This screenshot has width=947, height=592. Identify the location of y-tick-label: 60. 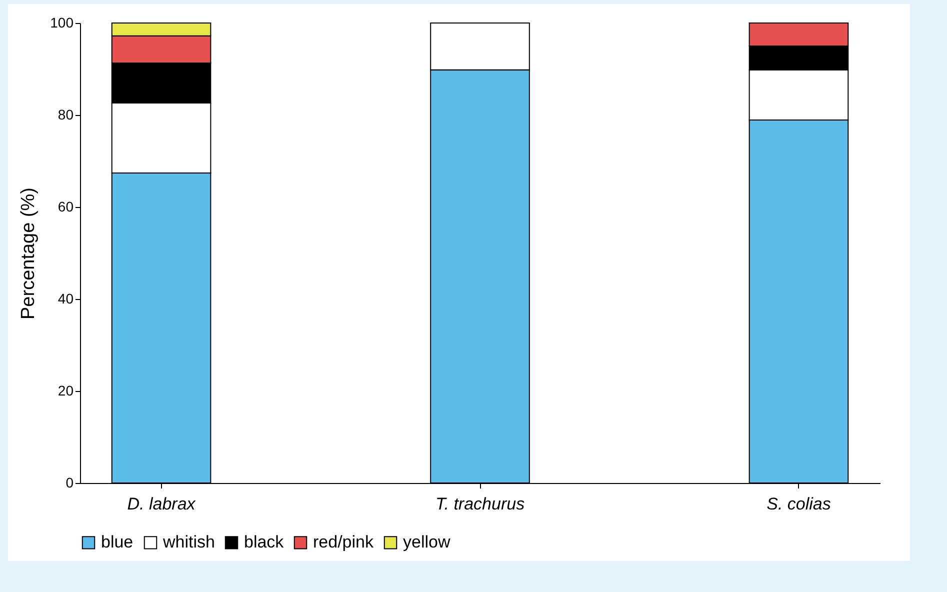
(66, 206).